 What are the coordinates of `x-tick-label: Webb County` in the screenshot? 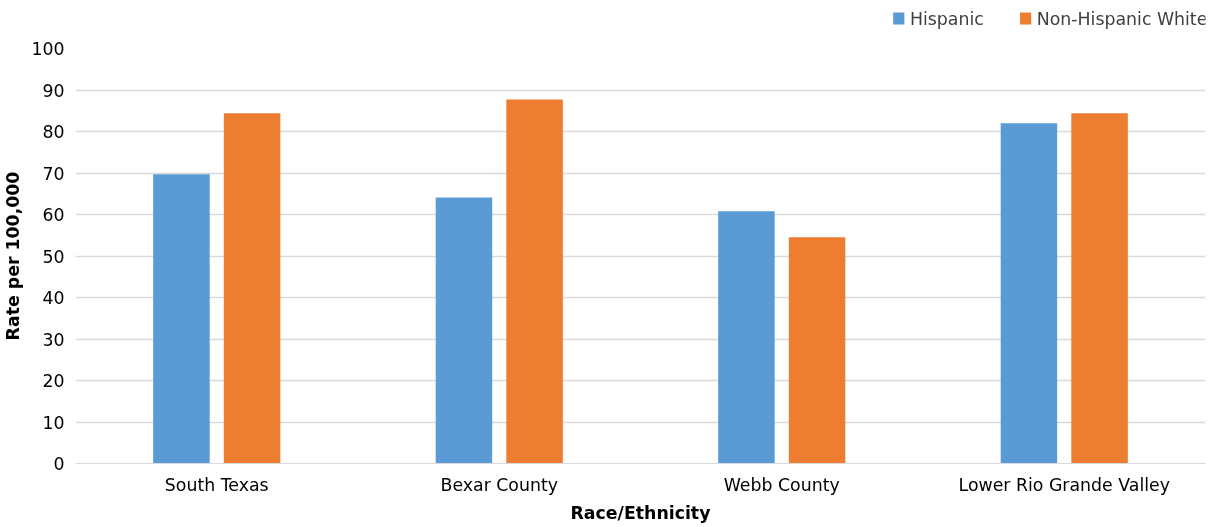 It's located at (781, 484).